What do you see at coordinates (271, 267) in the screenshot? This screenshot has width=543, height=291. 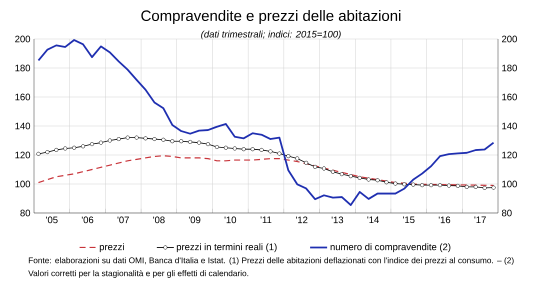 I see `source-note: Fonte: elaborazioni su dati OMI, Banca d'Italia e Istat. (1) Prezzi delle abitazioni deflazionati con l'indice dei prezzi al consumo. – (2) Valori corretti per la stagionalità e per gli effetti di calendario.` at bounding box center [271, 267].